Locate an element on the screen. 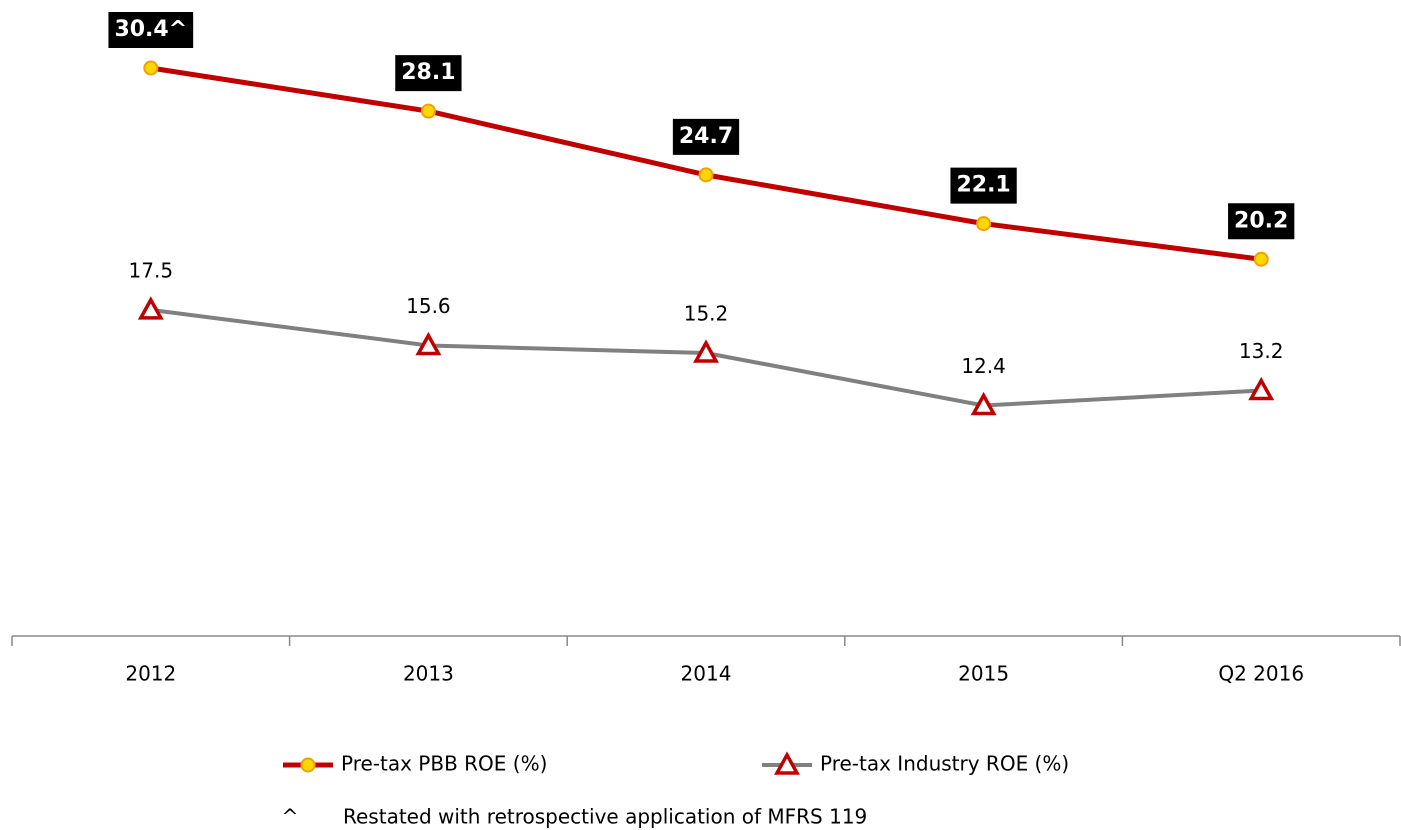  data-label-text: 20.2 is located at coordinates (1261, 220).